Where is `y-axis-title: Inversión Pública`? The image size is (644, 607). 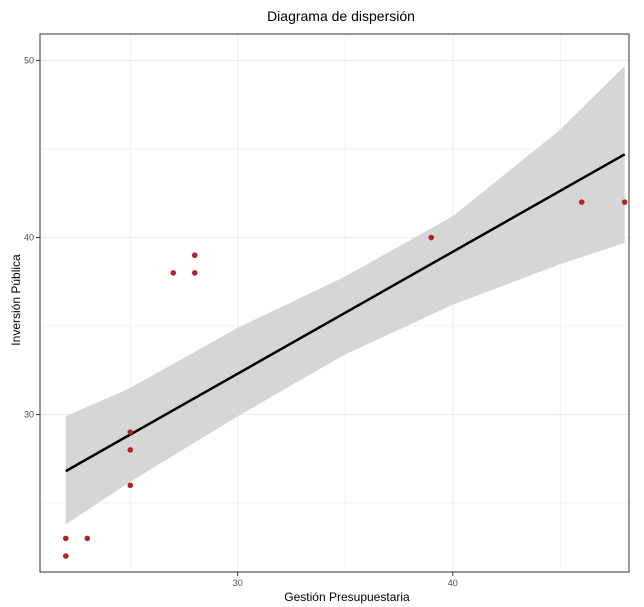
y-axis-title: Inversión Pública is located at coordinates (16, 300).